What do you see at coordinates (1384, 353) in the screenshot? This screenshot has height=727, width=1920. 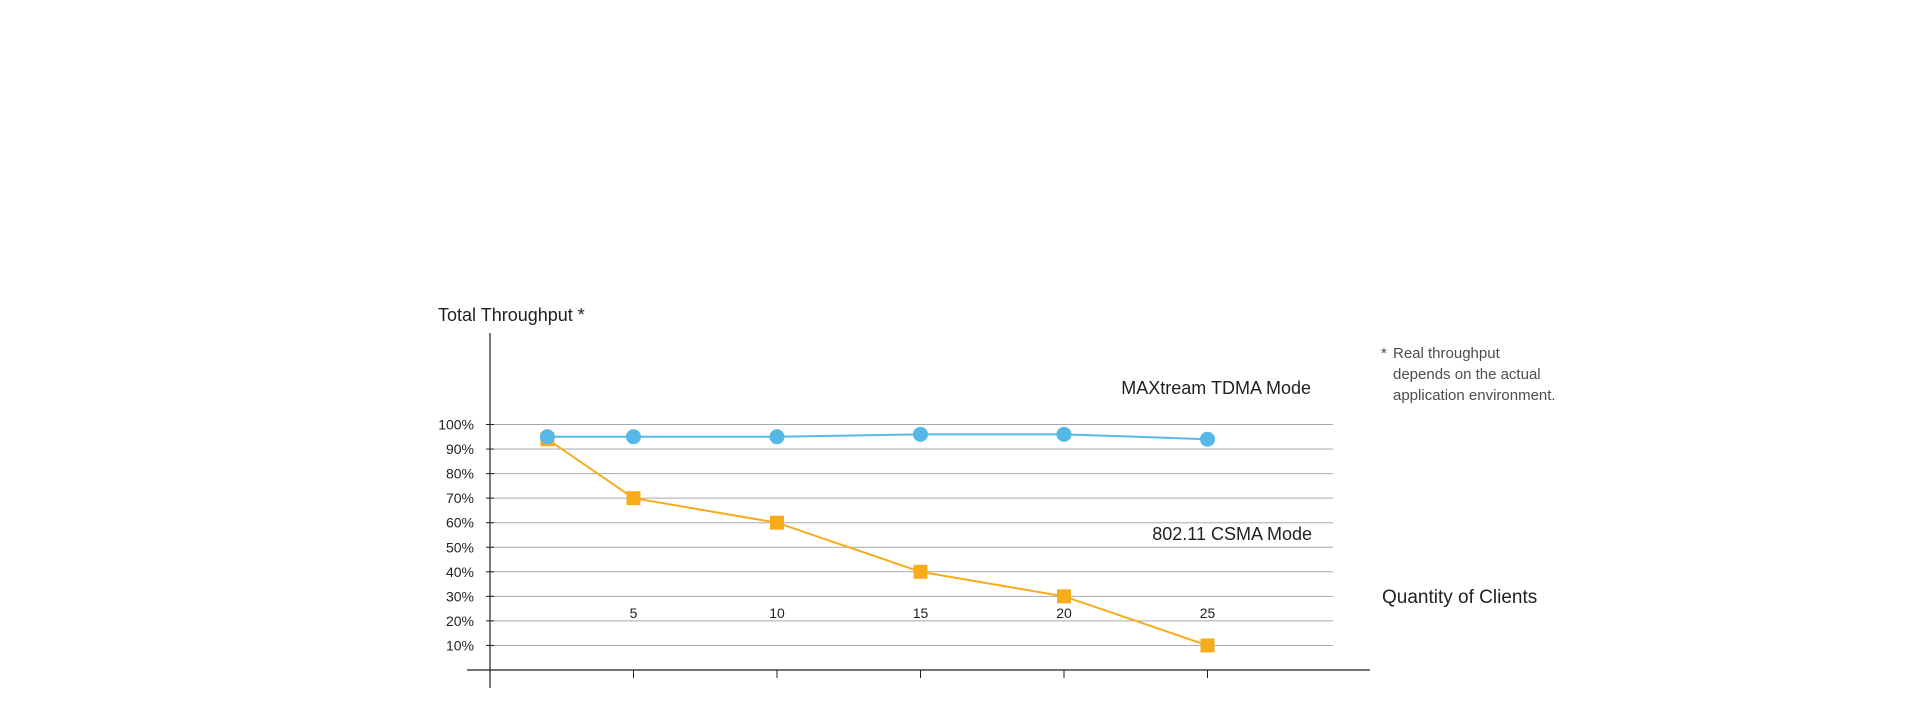 I see `footnote-marker: *` at bounding box center [1384, 353].